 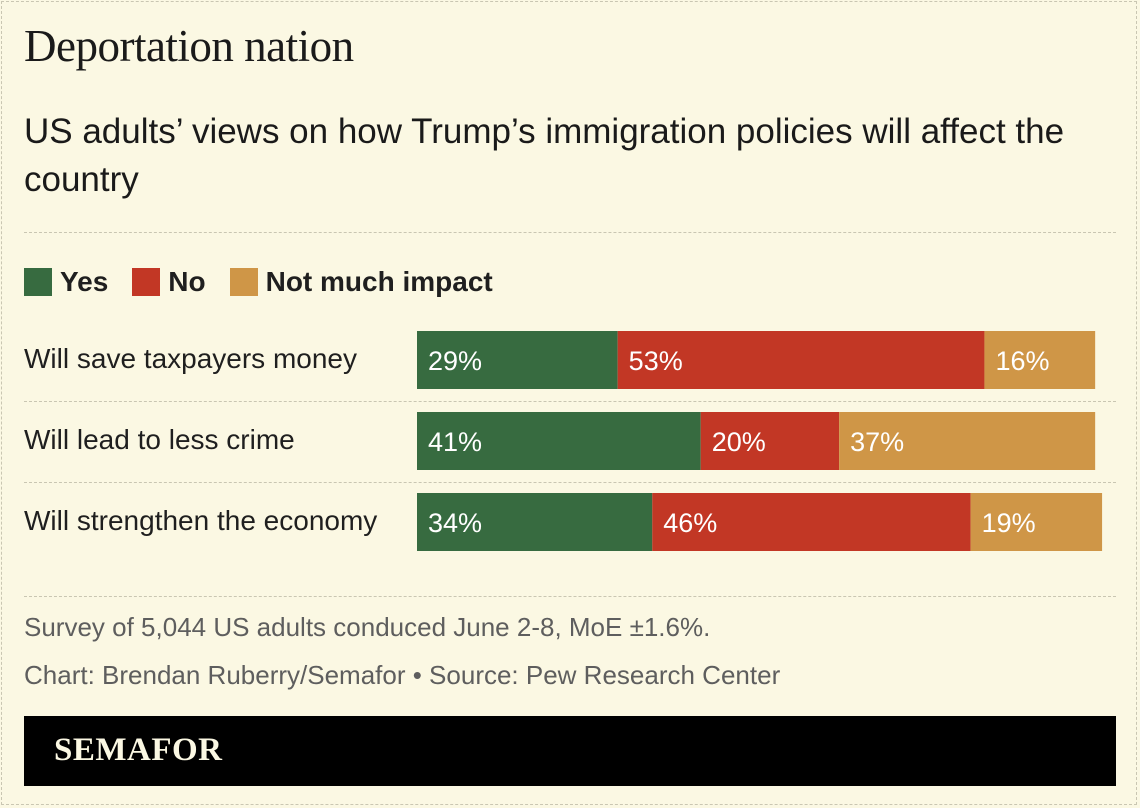 I want to click on data-label-no-row-2: 20%, so click(x=739, y=442).